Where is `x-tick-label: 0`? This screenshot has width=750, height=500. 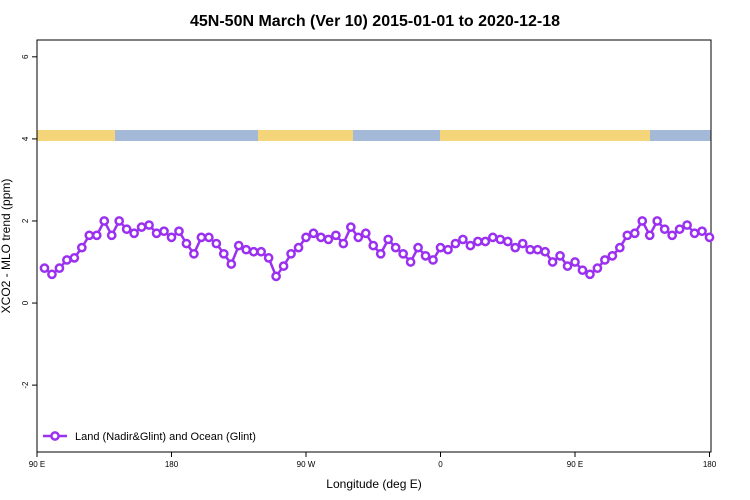 x-tick-label: 0 is located at coordinates (440, 464).